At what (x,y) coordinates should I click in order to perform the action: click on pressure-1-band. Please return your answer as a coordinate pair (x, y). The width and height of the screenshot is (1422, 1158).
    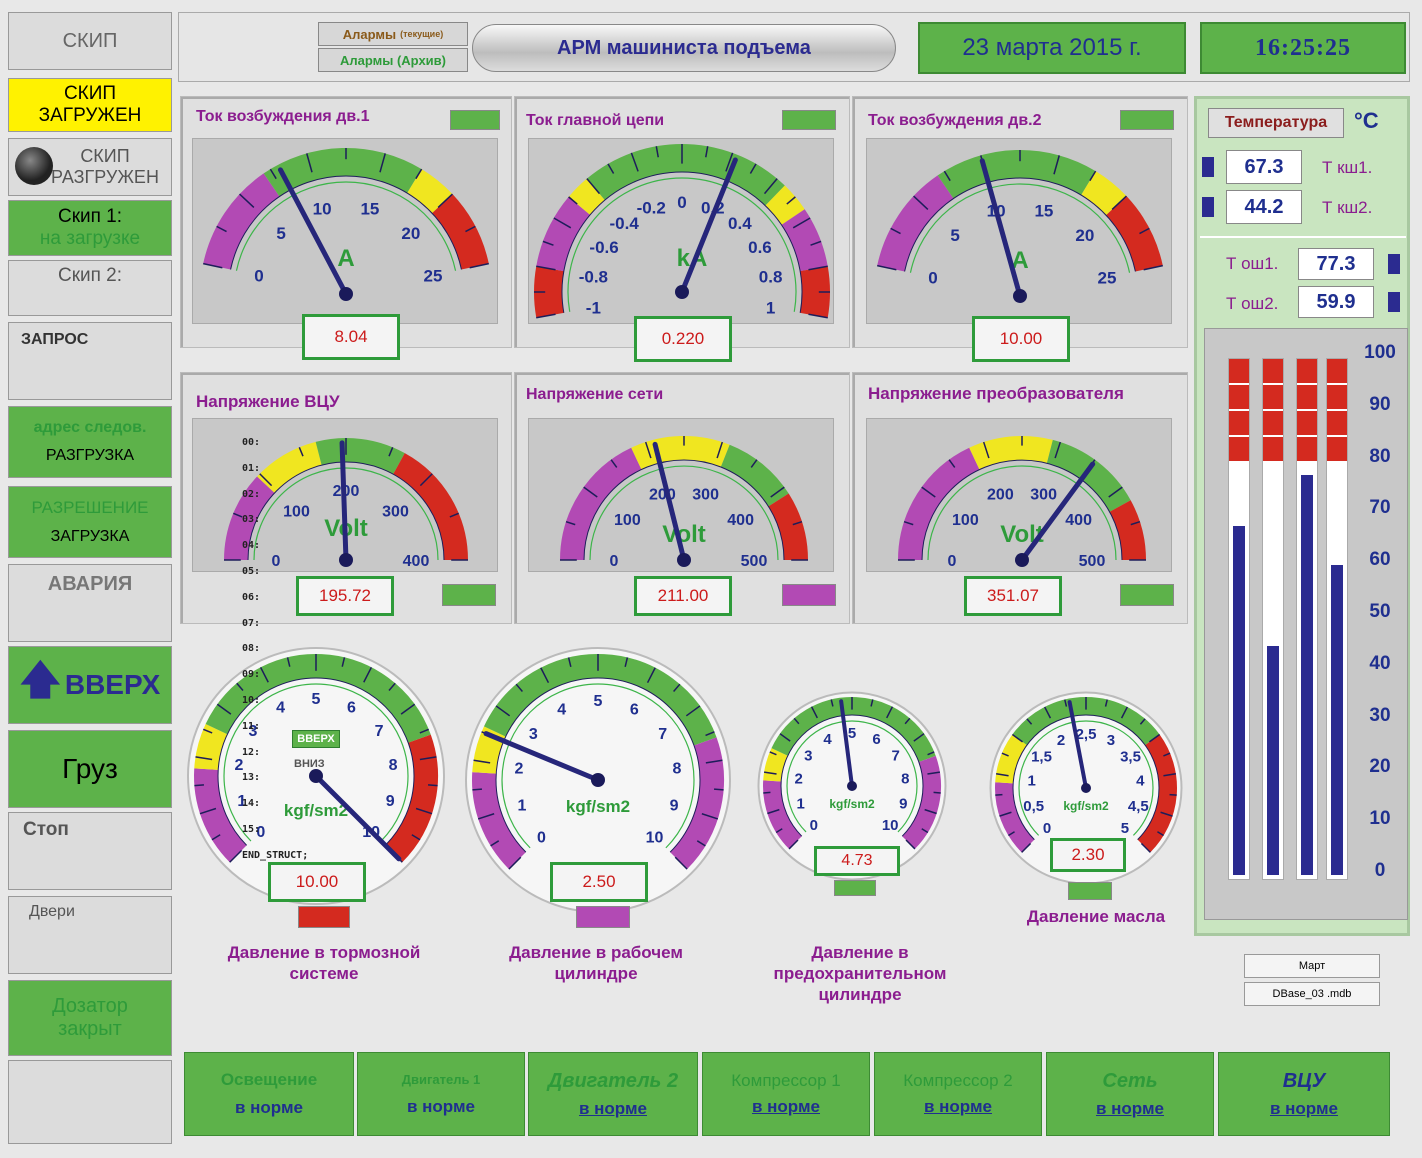
    Looking at the image, I should click on (220, 815).